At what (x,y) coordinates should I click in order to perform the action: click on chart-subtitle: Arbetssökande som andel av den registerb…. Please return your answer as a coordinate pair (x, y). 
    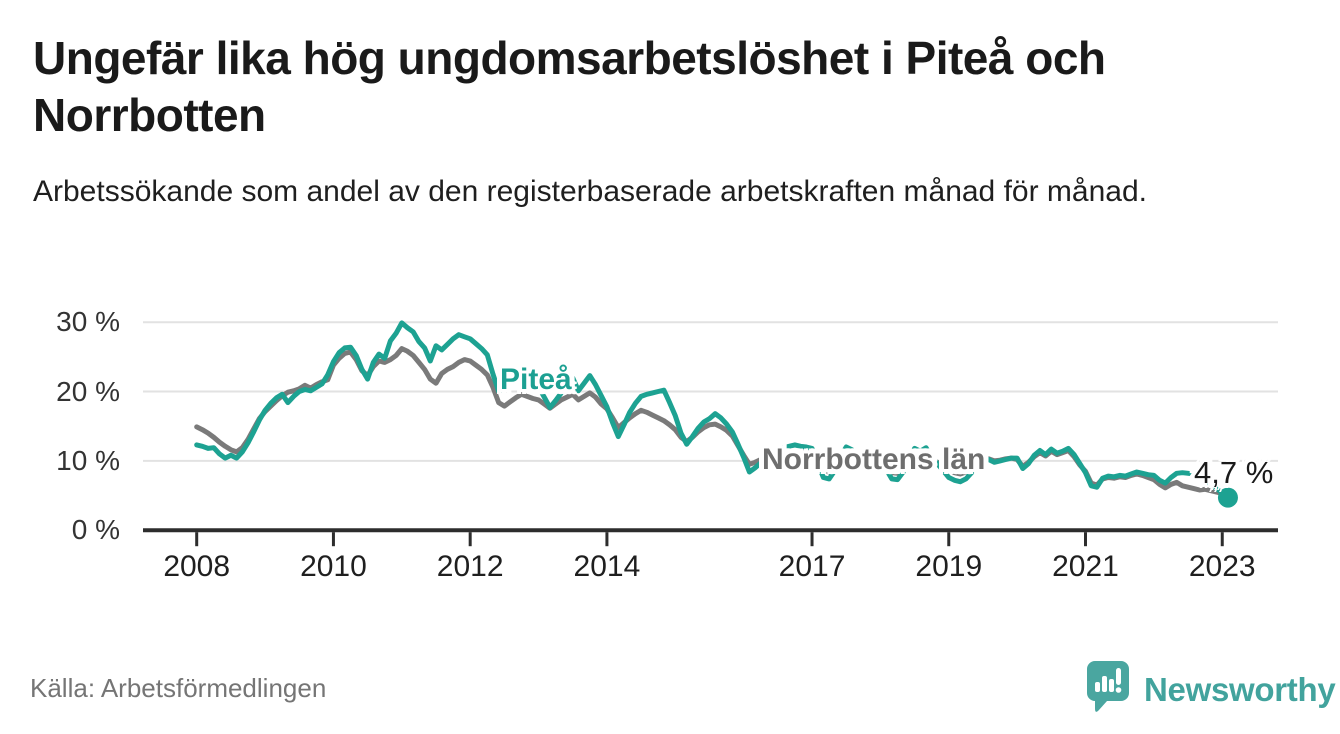
    Looking at the image, I should click on (590, 191).